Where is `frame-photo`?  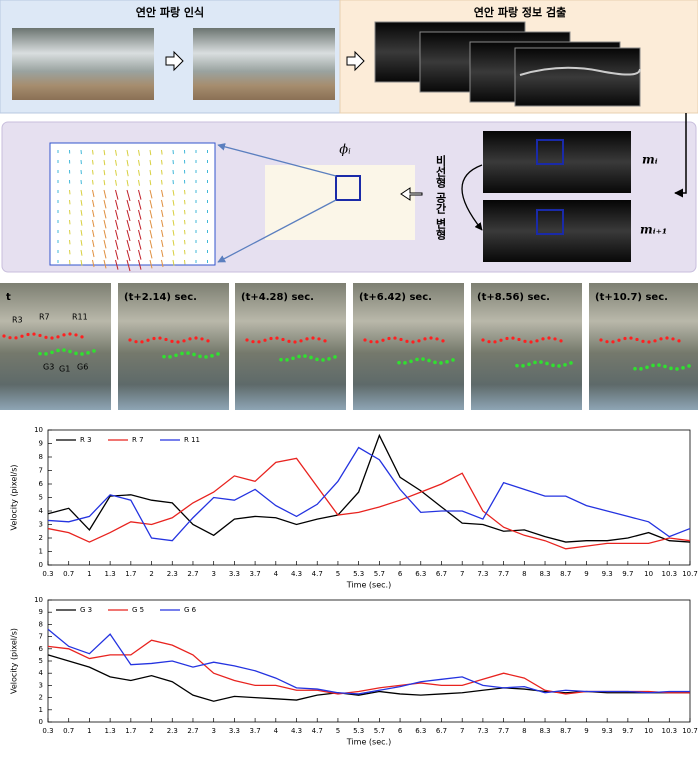
frame-photo is located at coordinates (55, 346).